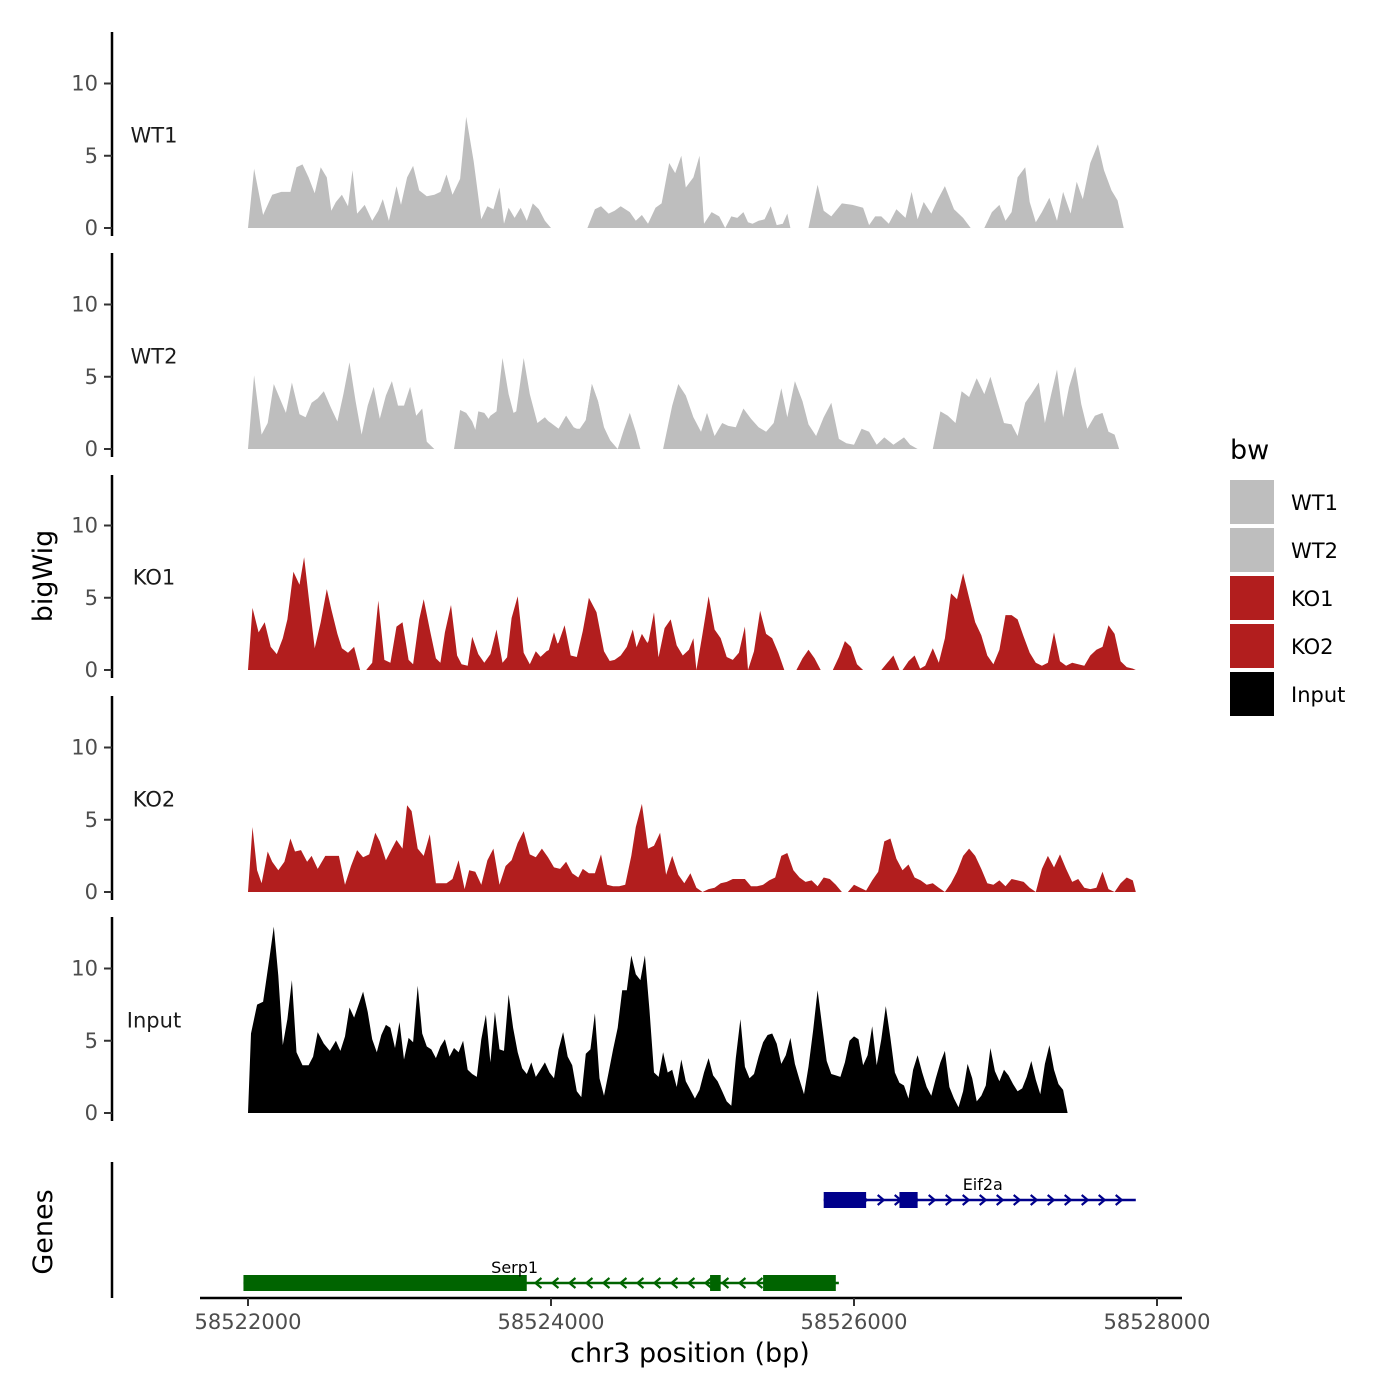 The height and width of the screenshot is (1400, 1400). What do you see at coordinates (154, 1021) in the screenshot?
I see `track-label-input: Input` at bounding box center [154, 1021].